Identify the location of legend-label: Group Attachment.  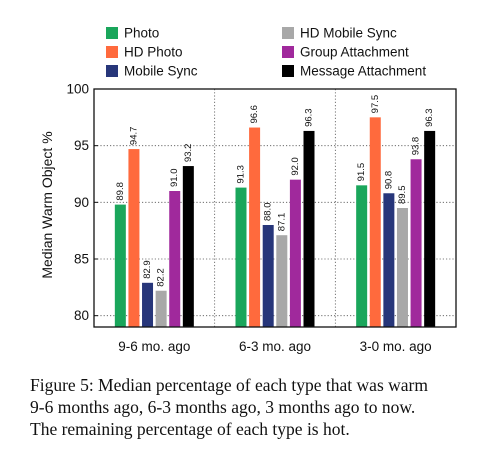
(354, 52).